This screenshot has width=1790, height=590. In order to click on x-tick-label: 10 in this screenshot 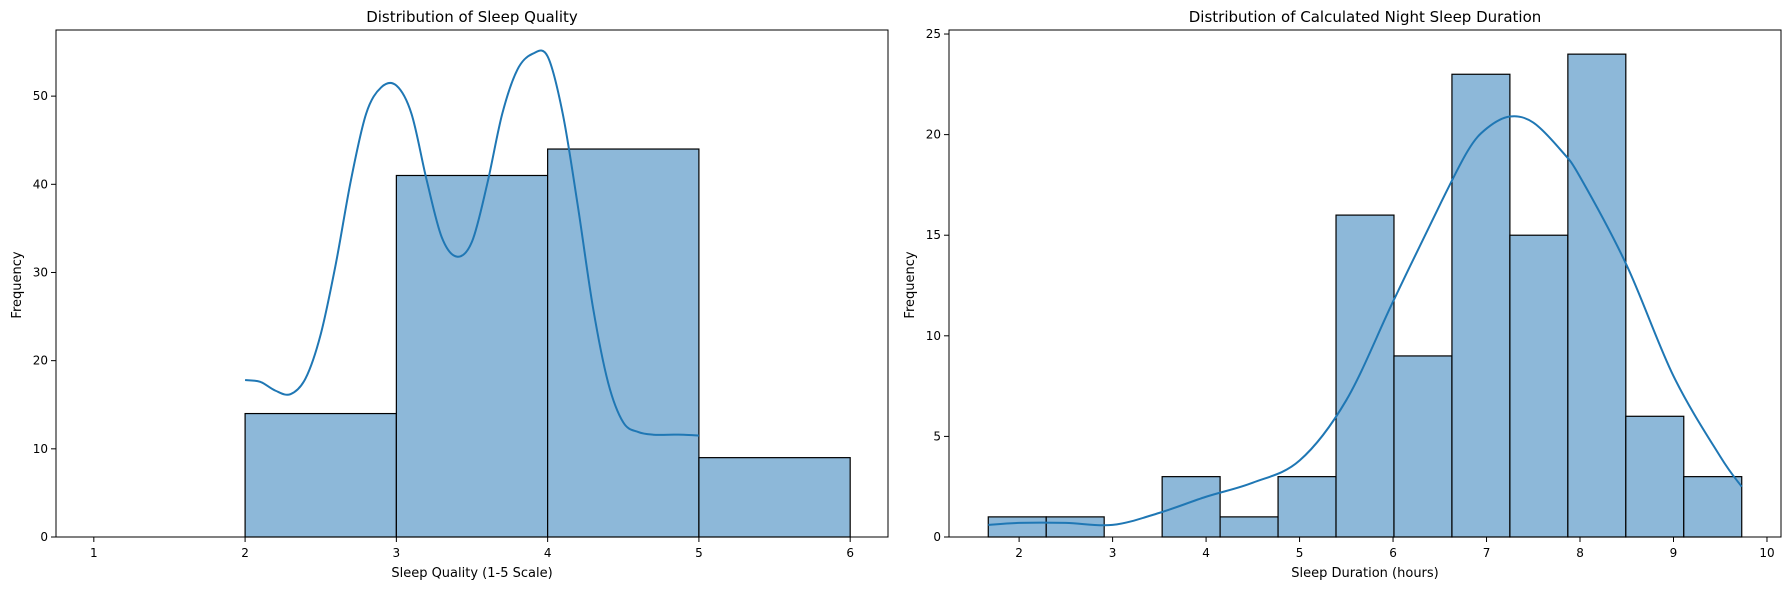, I will do `click(1766, 553)`.